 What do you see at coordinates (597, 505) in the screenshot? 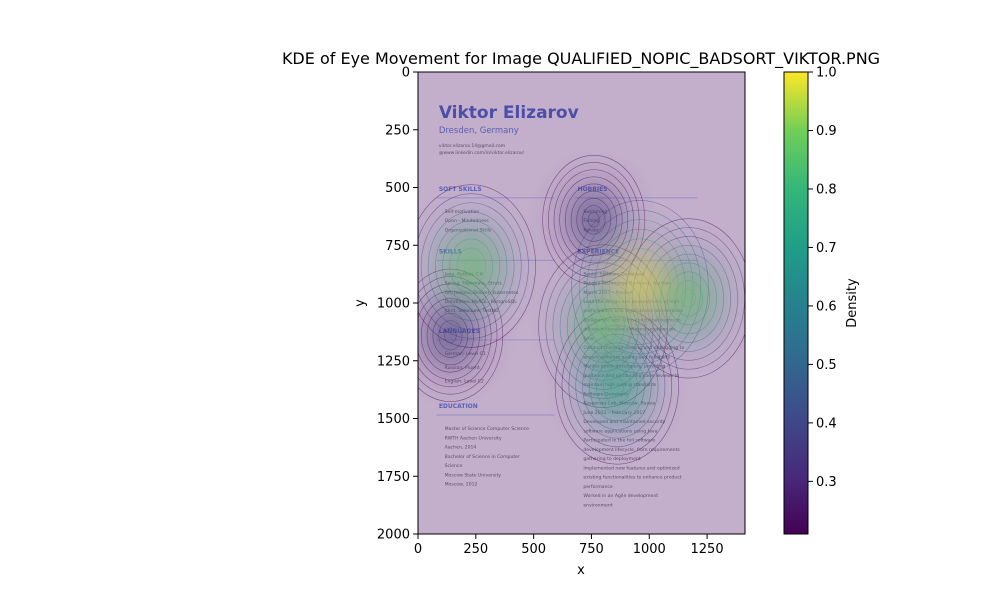
I see `experience-item: environment` at bounding box center [597, 505].